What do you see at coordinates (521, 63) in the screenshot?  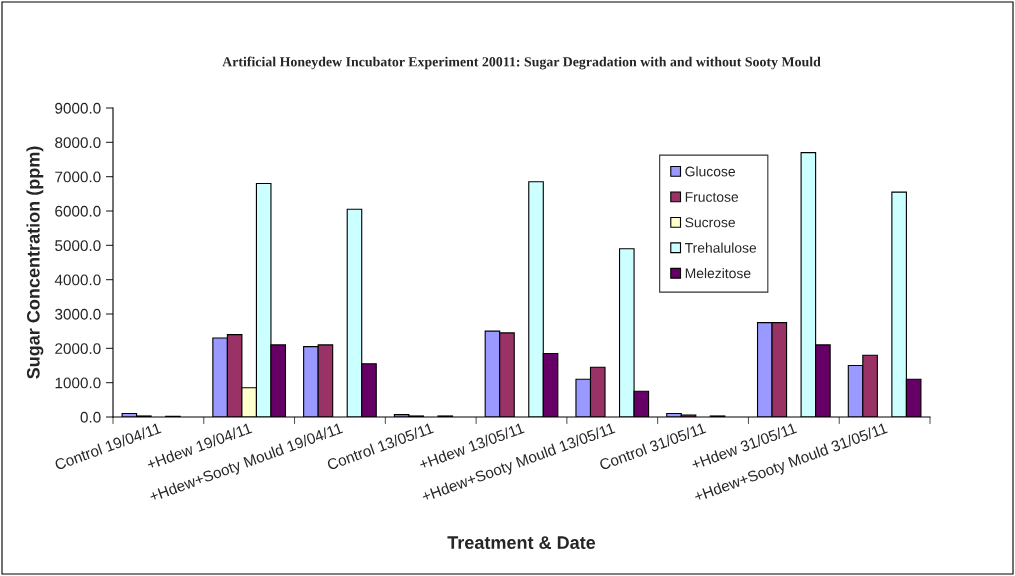 I see `chart-title: Artificial Honeydew Incubator Experiment 20011: Sugar Degradation with and without Sooty Mould` at bounding box center [521, 63].